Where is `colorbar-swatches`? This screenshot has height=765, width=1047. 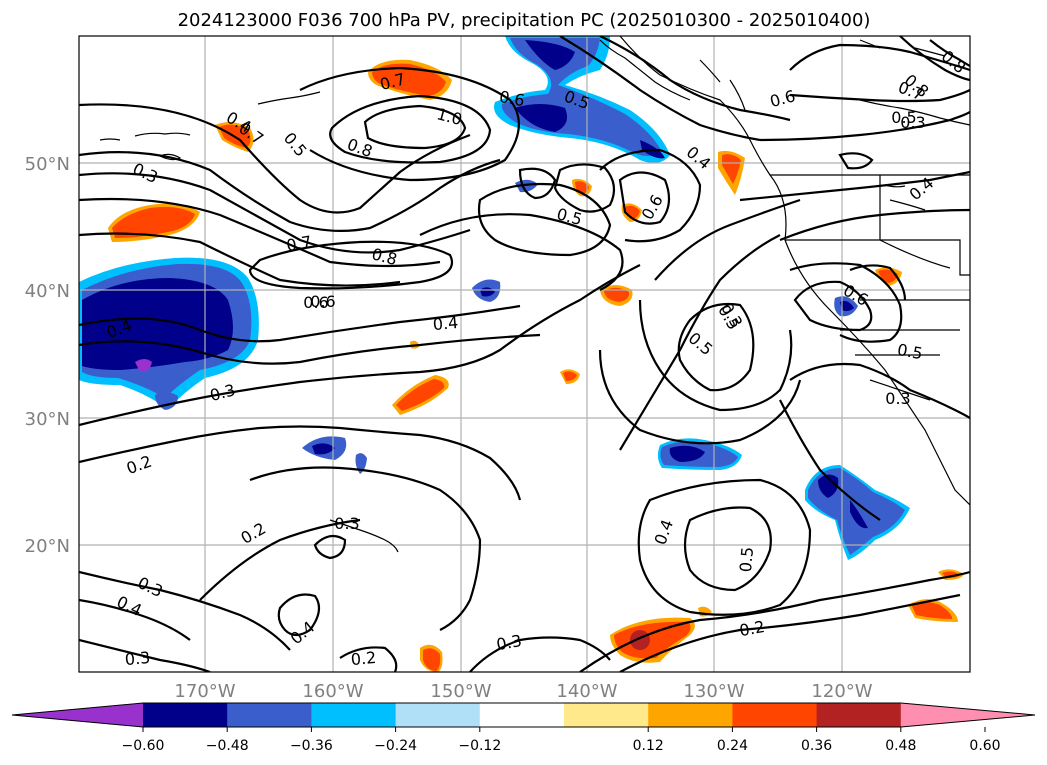 colorbar-swatches is located at coordinates (523, 715).